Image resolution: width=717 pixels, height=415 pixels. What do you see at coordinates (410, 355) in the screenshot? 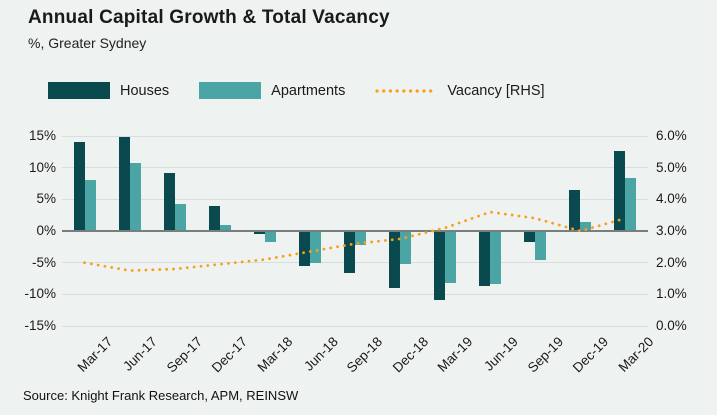
I see `x-axis-label: Dec-18` at bounding box center [410, 355].